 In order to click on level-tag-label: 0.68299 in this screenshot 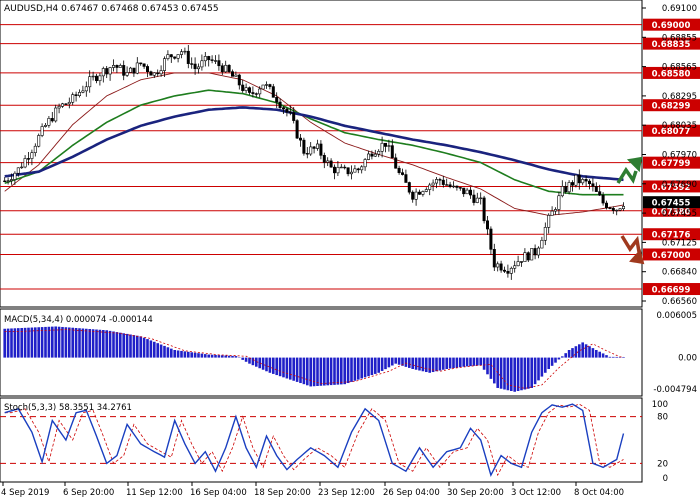, I will do `click(671, 107)`.